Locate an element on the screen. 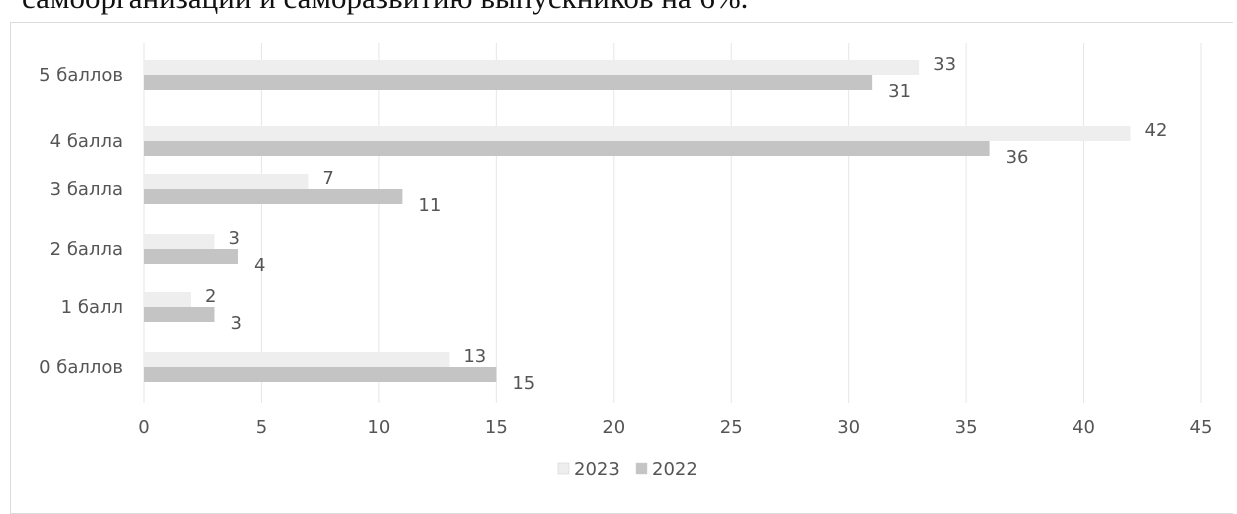 This screenshot has height=514, width=1237. legend-swatch-2023 is located at coordinates (563, 468).